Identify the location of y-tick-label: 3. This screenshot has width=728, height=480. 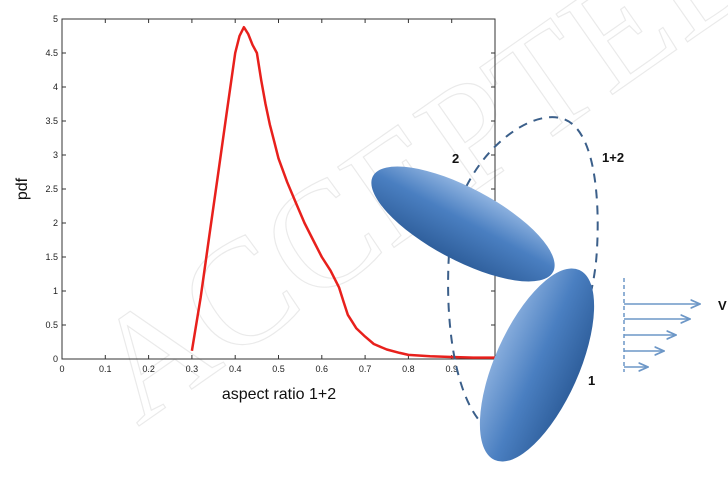
(55, 155).